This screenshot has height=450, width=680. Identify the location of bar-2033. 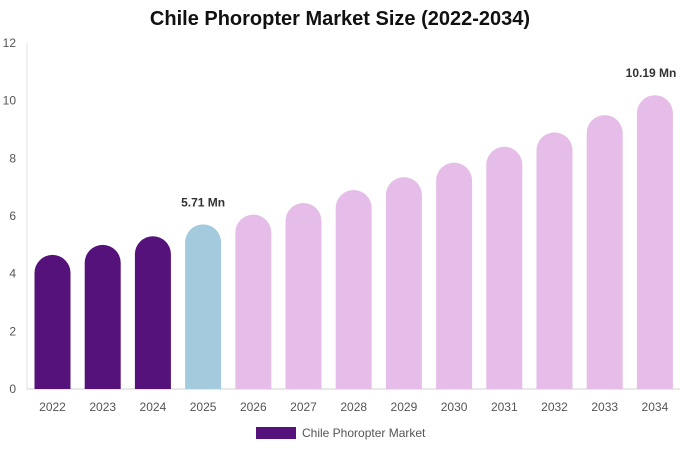
(604, 252).